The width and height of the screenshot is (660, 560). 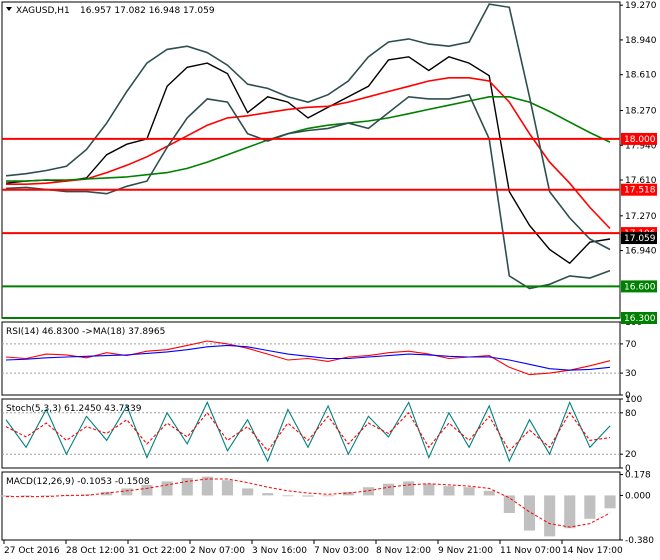 I want to click on rsi-y-tick-label: 0, so click(x=628, y=396).